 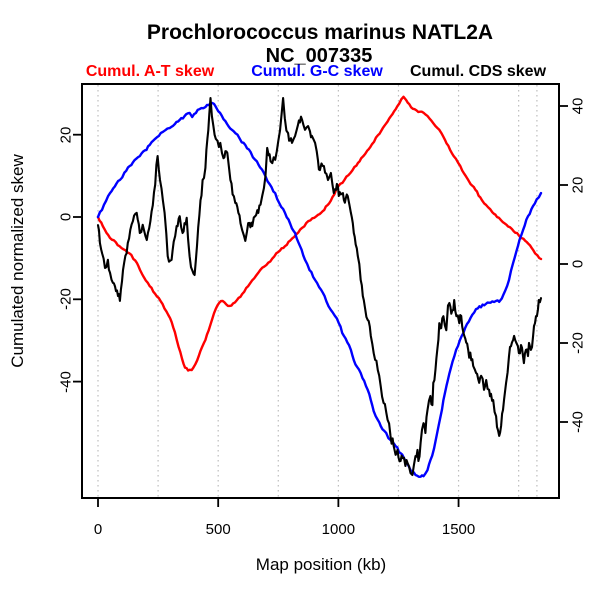 I want to click on plot-title: Prochlorococcus marinus NATL2A, so click(x=320, y=32).